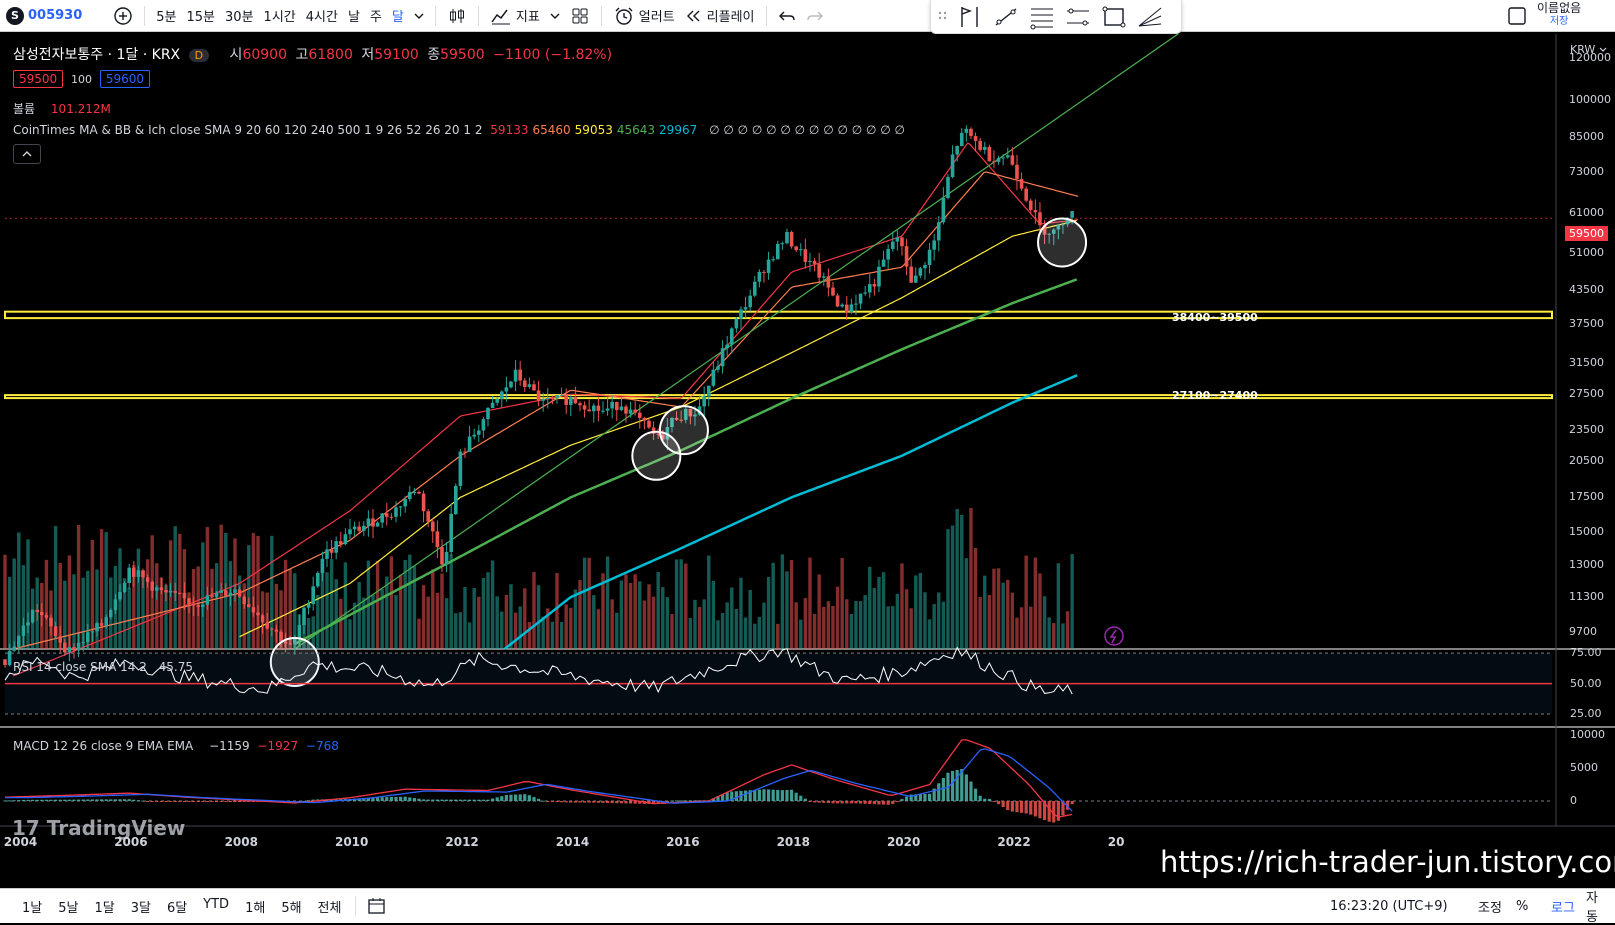  I want to click on clock: 16:23:20 (UTC+9), so click(1389, 906).